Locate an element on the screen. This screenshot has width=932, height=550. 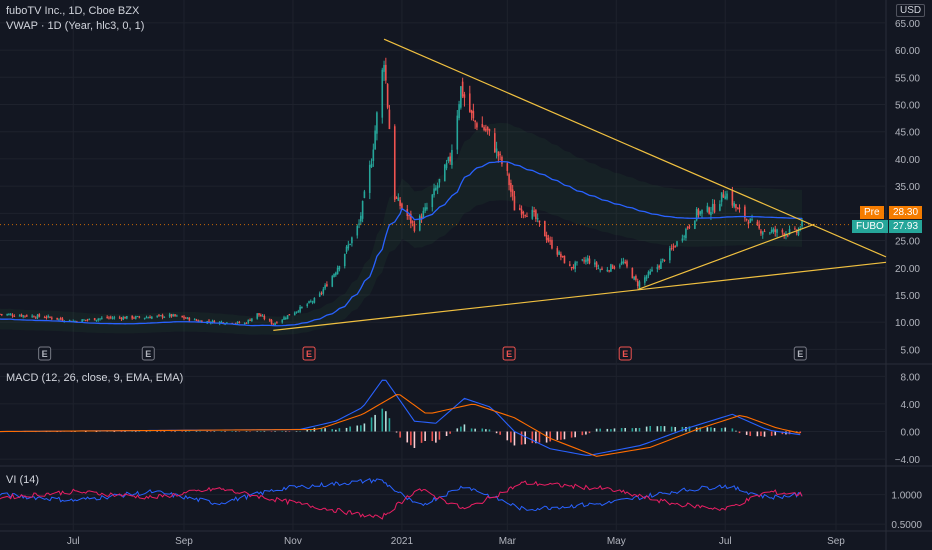
currency-badge: USD is located at coordinates (911, 10).